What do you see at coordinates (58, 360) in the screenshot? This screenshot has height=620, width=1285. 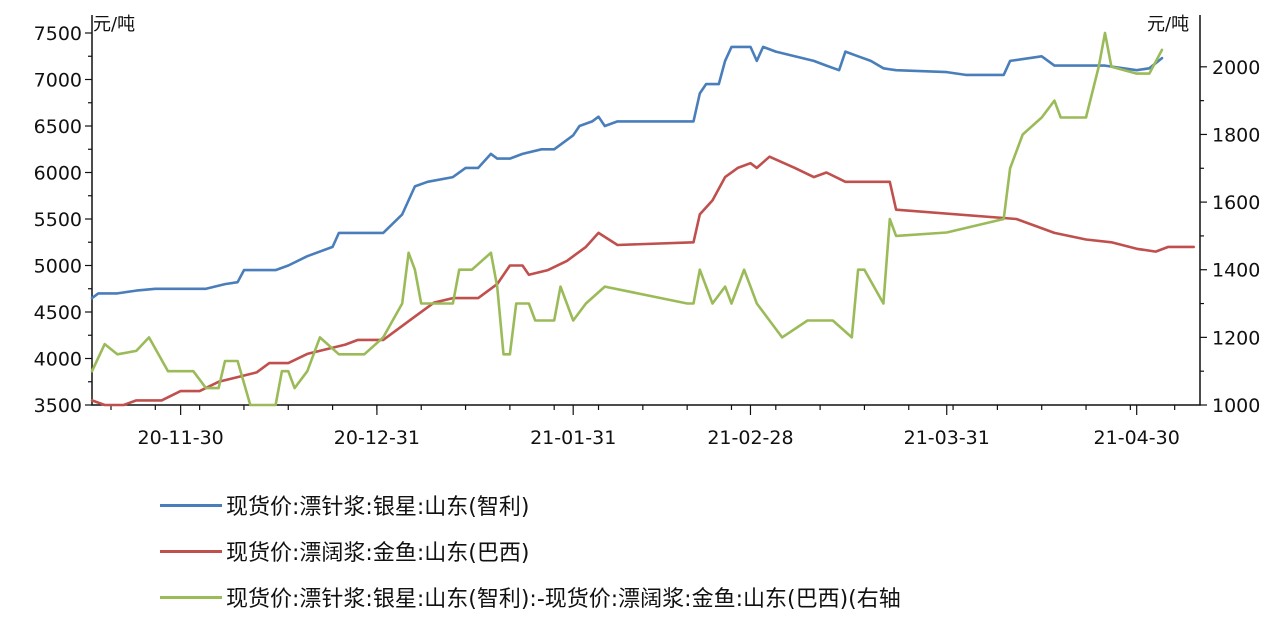 I see `left-axis-tick-label: 4000` at bounding box center [58, 360].